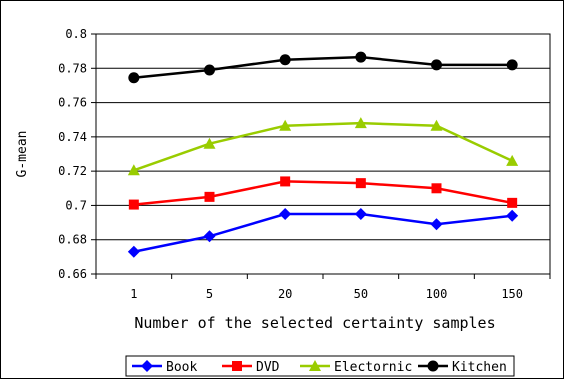  I want to click on legend-label: Book, so click(181, 367).